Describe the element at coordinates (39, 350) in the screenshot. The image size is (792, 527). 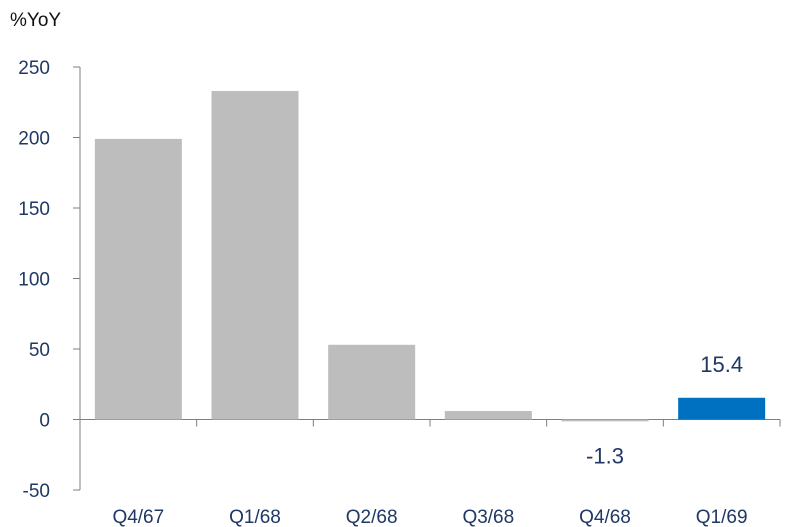
I see `y-tick-label: 50` at that location.